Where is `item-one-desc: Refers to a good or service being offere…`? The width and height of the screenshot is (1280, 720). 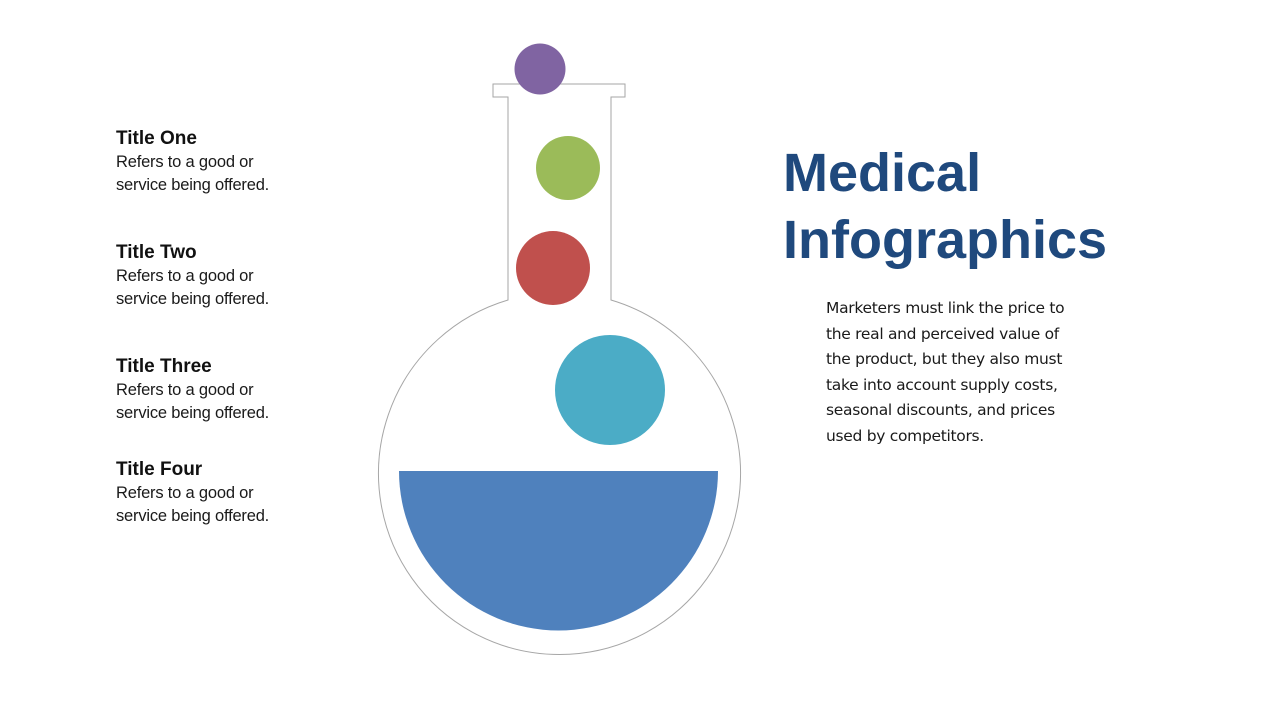 item-one-desc: Refers to a good or service being offere… is located at coordinates (193, 173).